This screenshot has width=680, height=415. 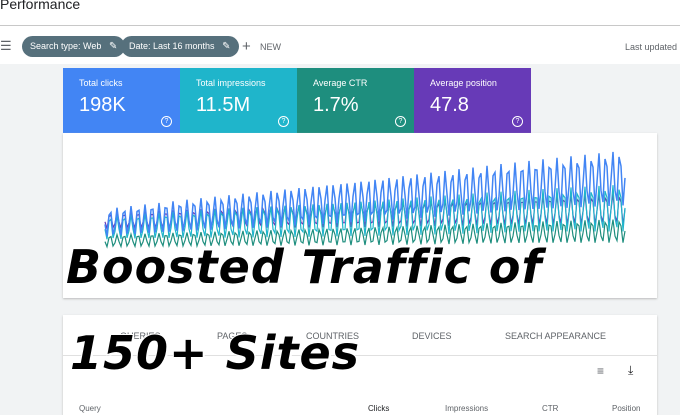 What do you see at coordinates (340, 83) in the screenshot?
I see `metric-label: Average CTR` at bounding box center [340, 83].